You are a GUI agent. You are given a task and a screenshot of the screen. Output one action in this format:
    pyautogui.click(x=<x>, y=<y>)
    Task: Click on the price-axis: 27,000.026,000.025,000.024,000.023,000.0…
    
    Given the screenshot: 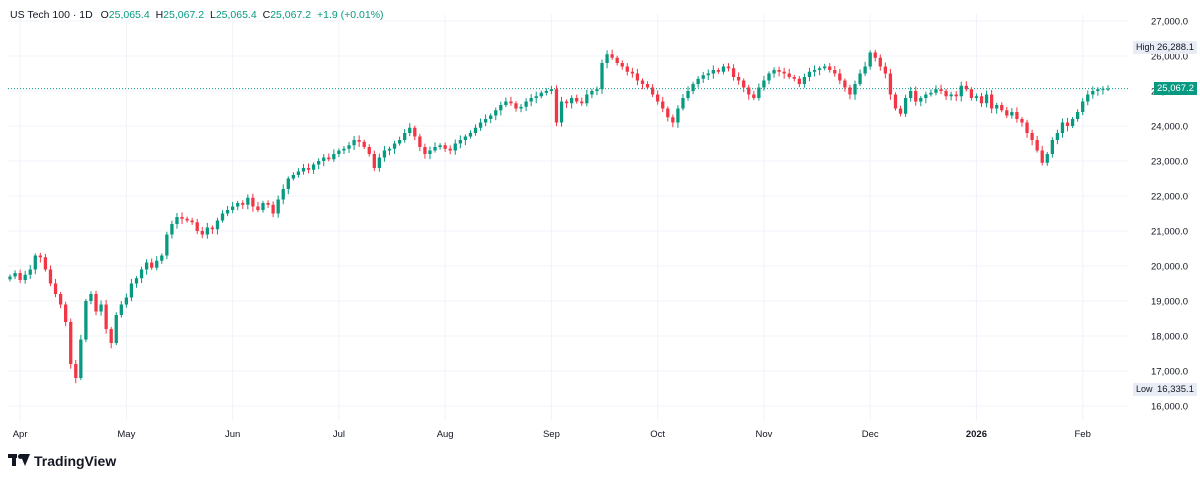 What is the action you would take?
    pyautogui.click(x=1169, y=215)
    